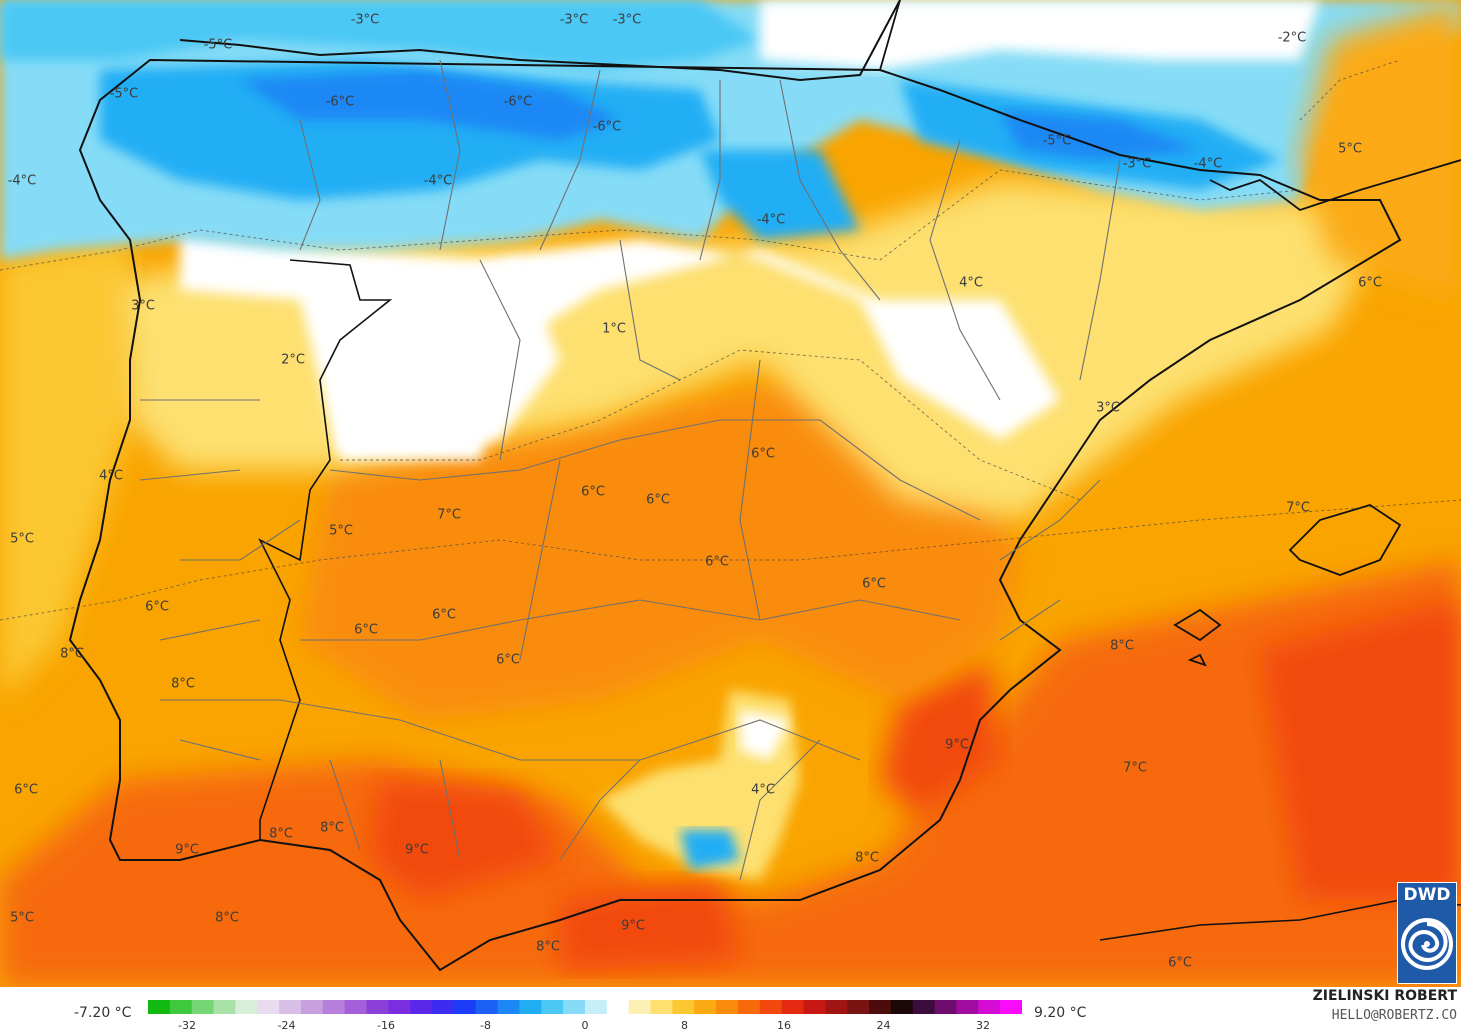 The height and width of the screenshot is (1035, 1461). What do you see at coordinates (103, 1013) in the screenshot?
I see `legend-min-label: -7.20 °C` at bounding box center [103, 1013].